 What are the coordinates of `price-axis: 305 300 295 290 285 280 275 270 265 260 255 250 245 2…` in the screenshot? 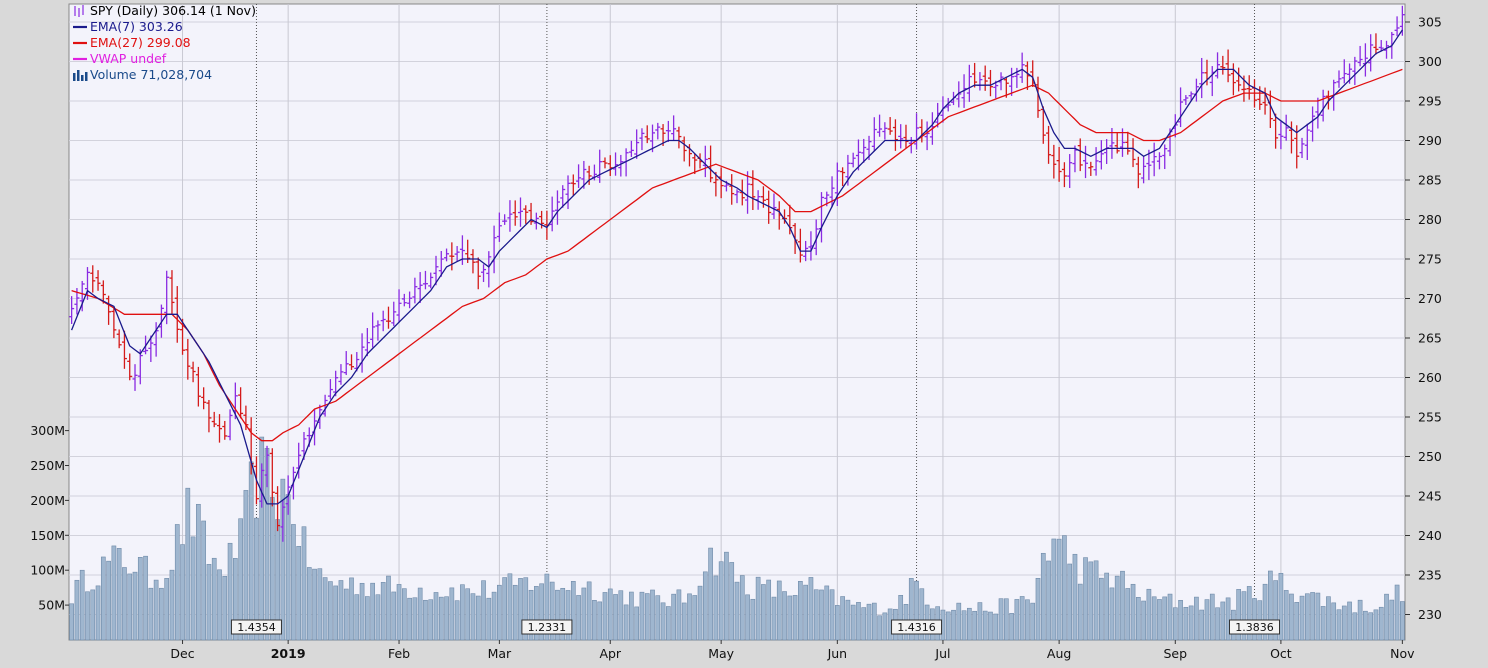 It's located at (1423, 318).